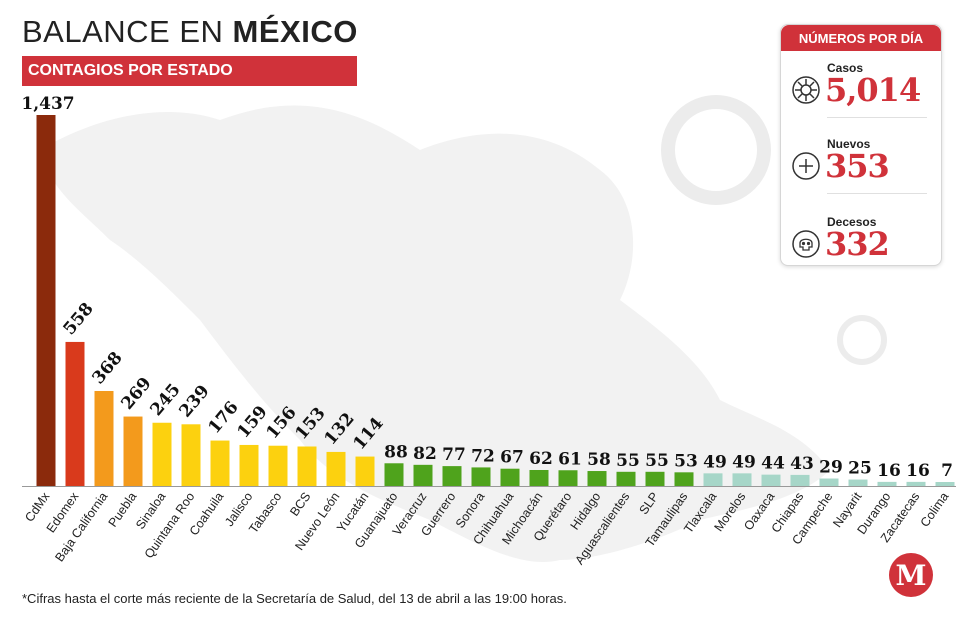 The height and width of the screenshot is (624, 958). I want to click on virus-icon, so click(806, 90).